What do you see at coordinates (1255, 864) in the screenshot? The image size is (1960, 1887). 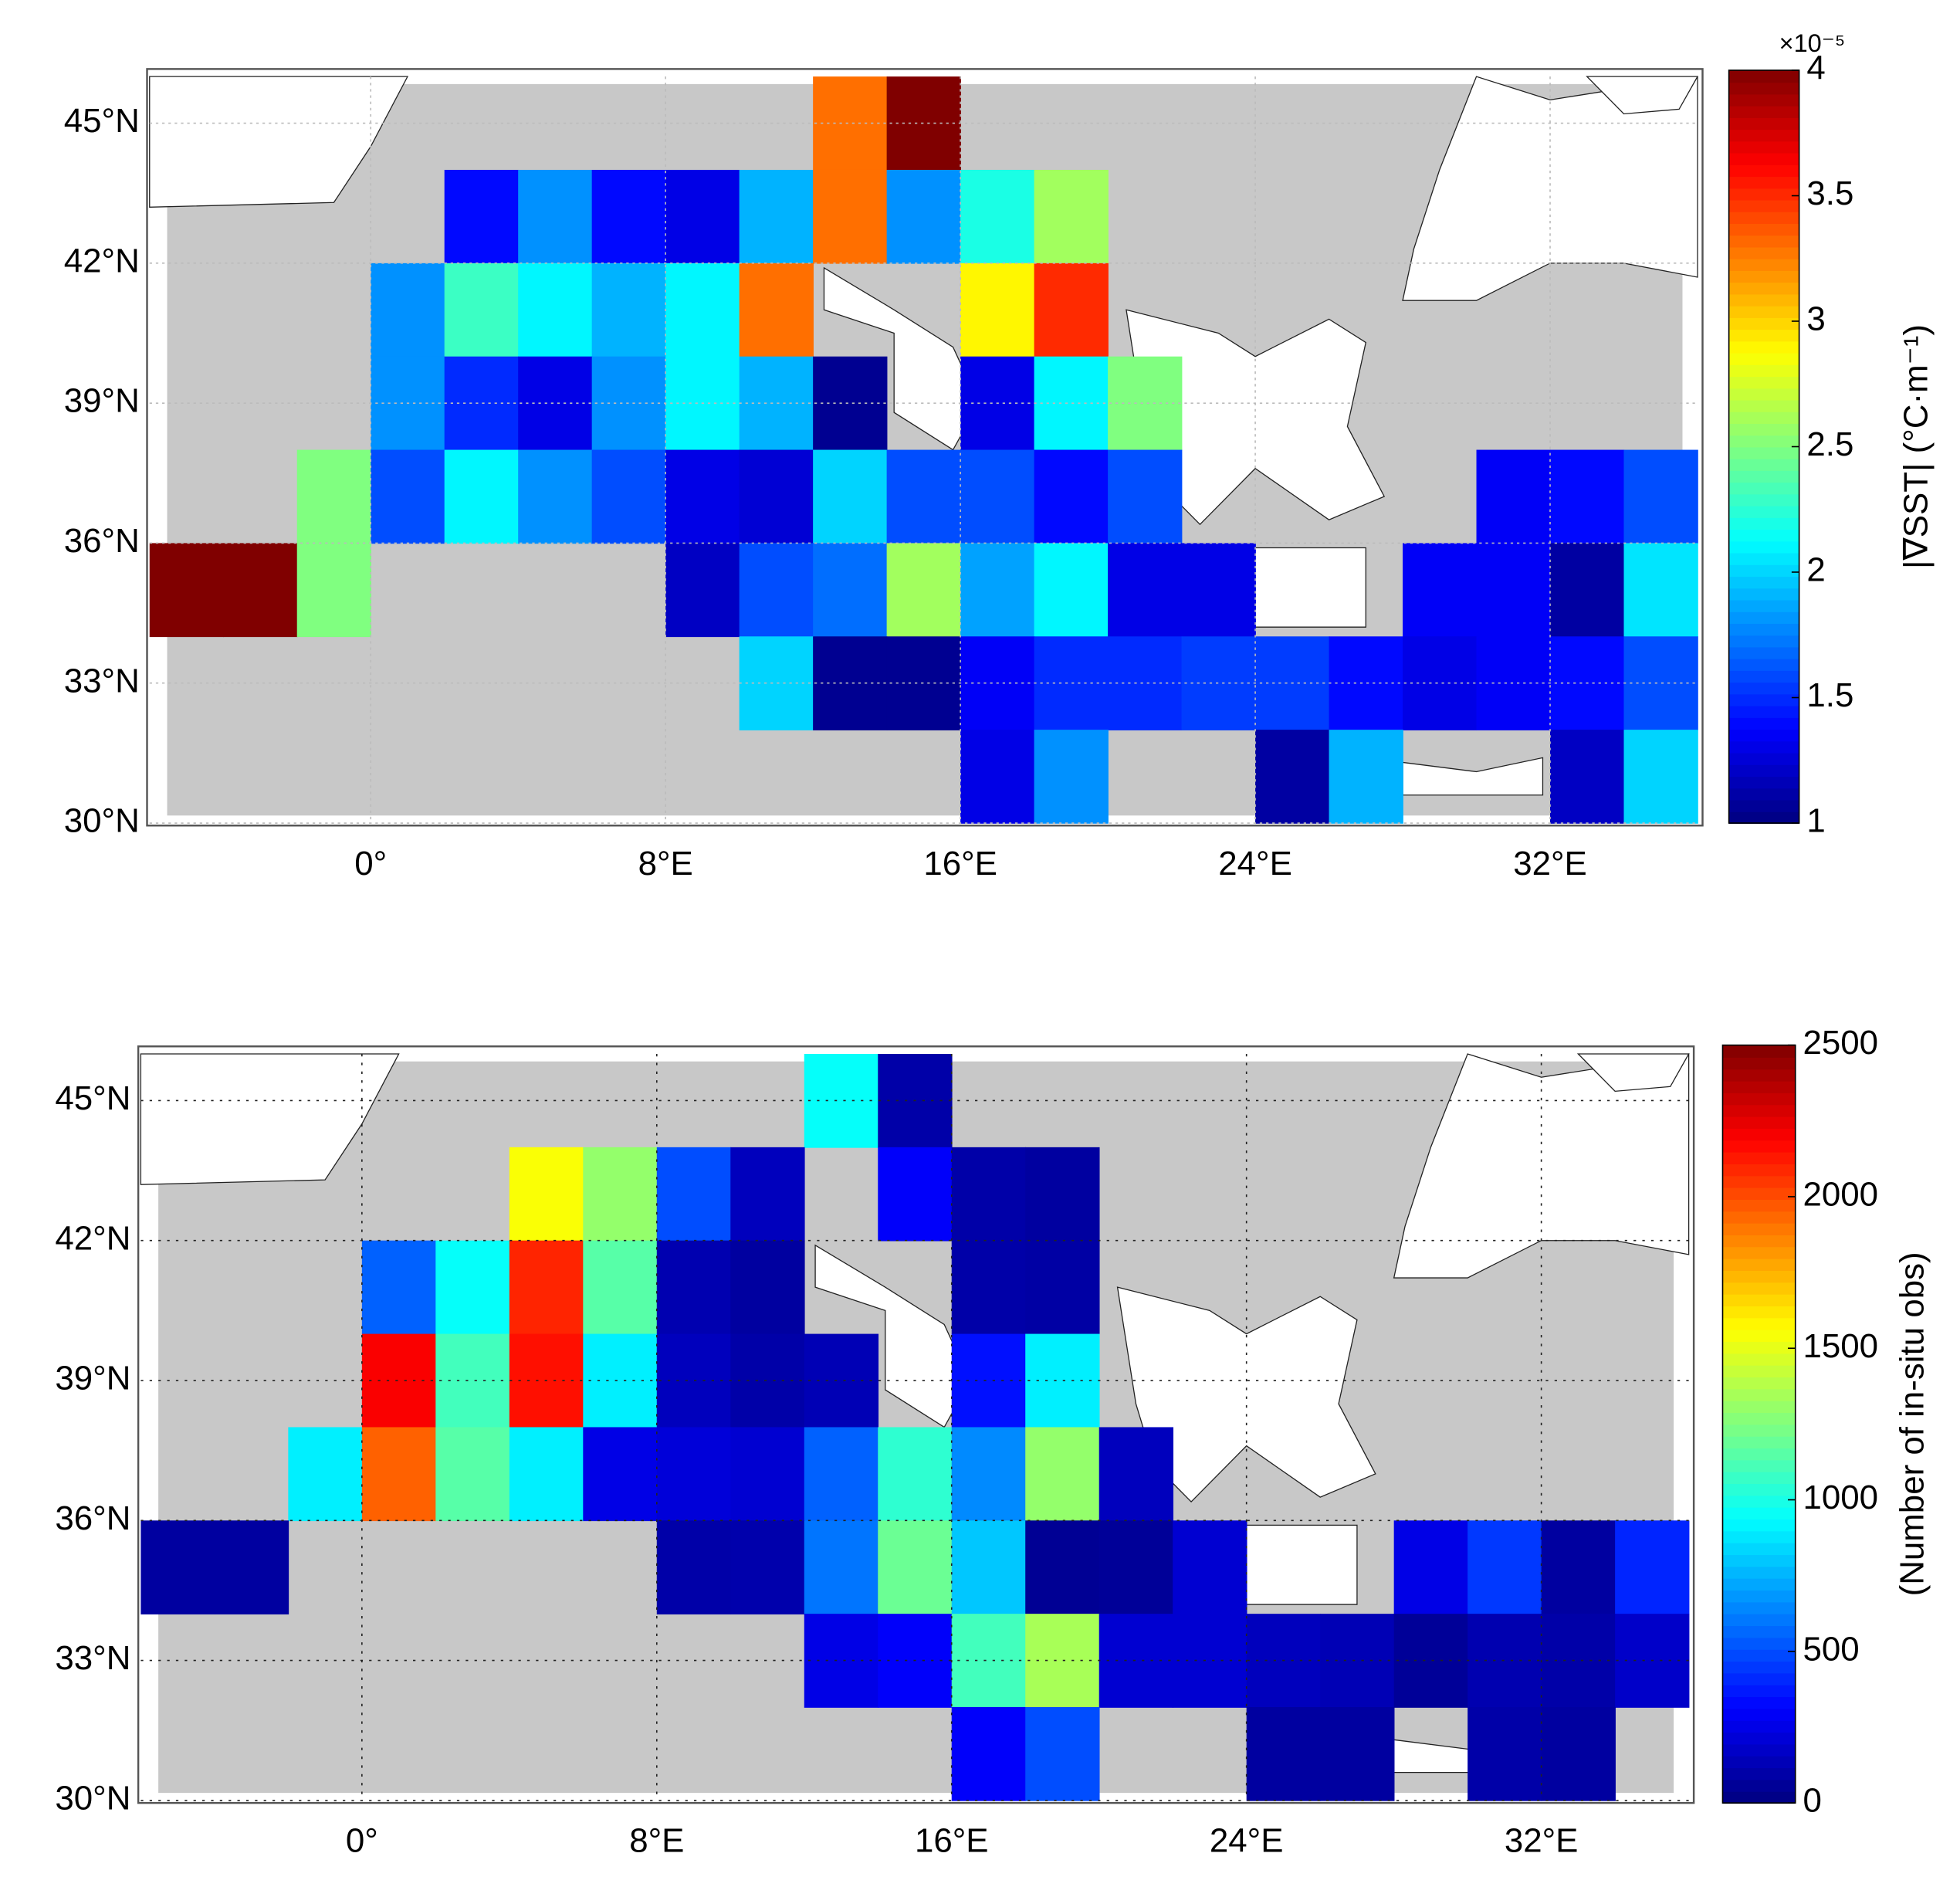 I see `x-tick-label: 24°E` at bounding box center [1255, 864].